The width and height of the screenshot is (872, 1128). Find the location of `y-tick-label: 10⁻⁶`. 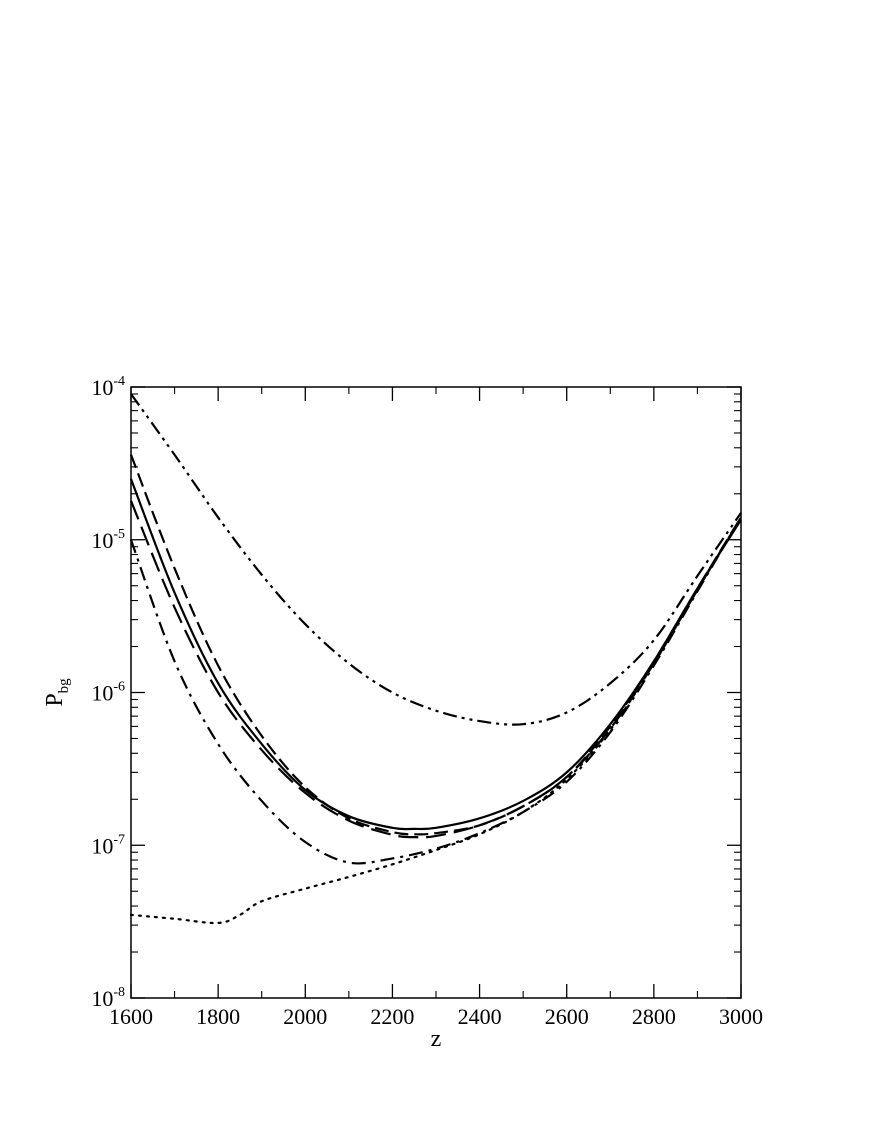

y-tick-label: 10⁻⁶ is located at coordinates (108, 693).